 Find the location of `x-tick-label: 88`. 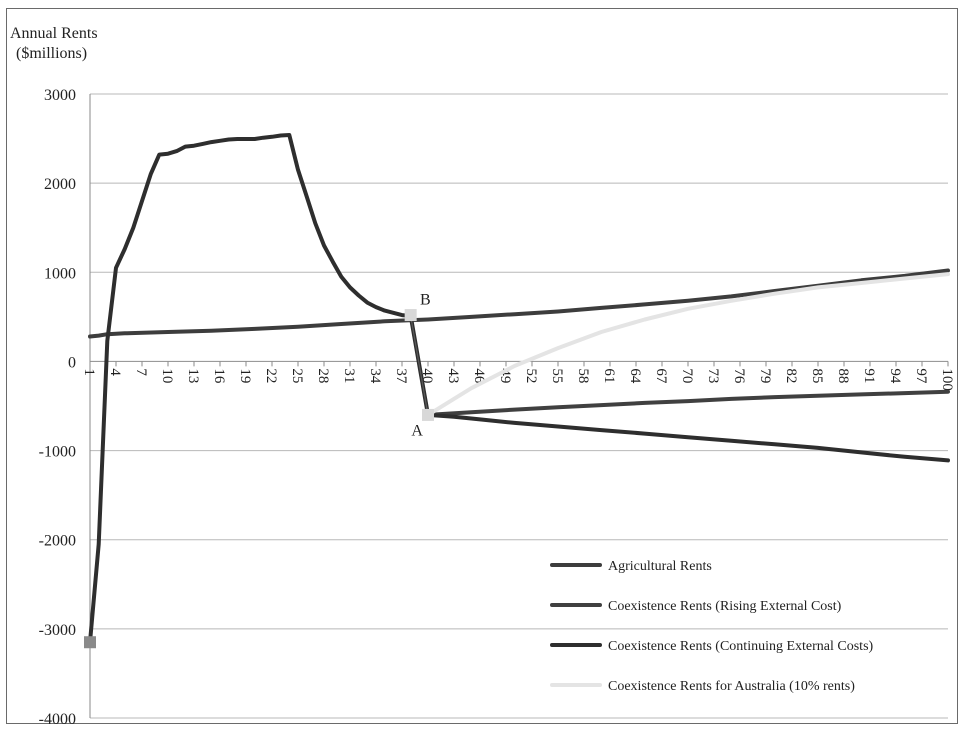

x-tick-label: 88 is located at coordinates (843, 375).